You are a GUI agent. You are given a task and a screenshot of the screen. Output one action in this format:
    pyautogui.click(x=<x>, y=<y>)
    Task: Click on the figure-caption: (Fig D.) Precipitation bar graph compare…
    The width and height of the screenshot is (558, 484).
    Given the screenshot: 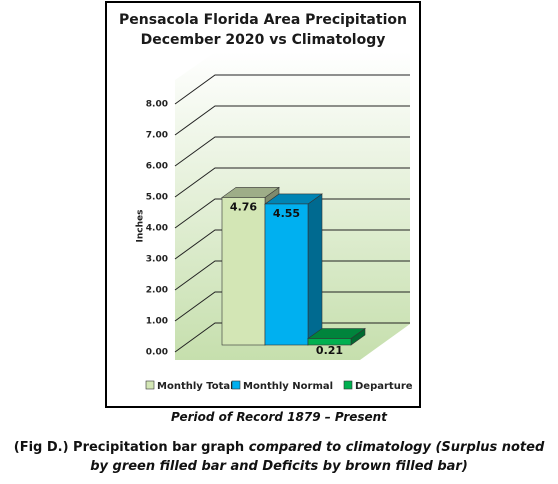 What is the action you would take?
    pyautogui.click(x=279, y=457)
    